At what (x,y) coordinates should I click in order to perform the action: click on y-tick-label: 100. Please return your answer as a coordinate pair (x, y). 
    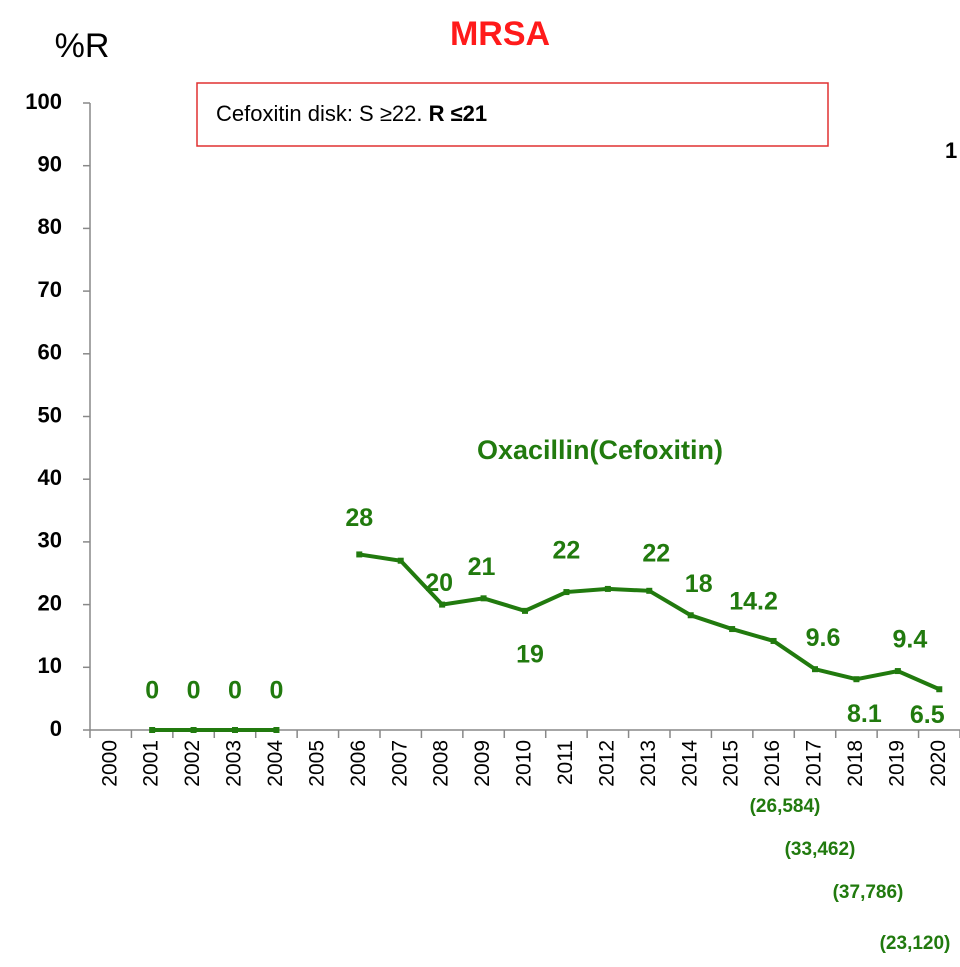
    Looking at the image, I should click on (43, 101).